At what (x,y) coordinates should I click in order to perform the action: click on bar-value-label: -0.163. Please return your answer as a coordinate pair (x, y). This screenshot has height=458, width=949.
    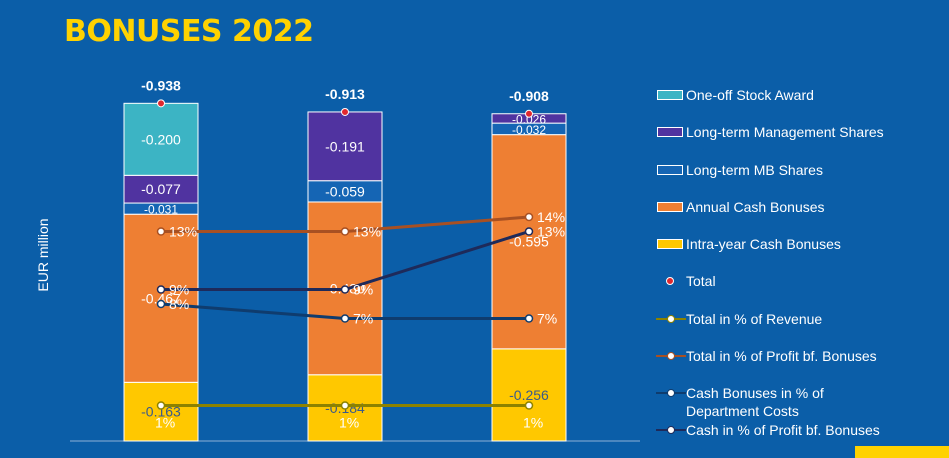
    Looking at the image, I should click on (161, 412).